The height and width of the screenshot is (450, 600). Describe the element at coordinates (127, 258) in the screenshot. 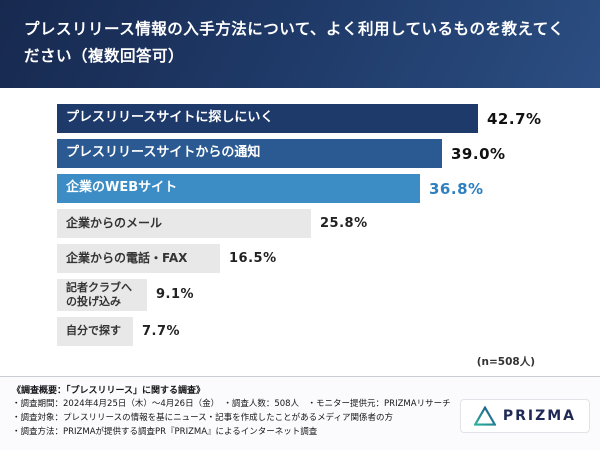

I see `bar-label: 企業からの電話・FAX` at that location.